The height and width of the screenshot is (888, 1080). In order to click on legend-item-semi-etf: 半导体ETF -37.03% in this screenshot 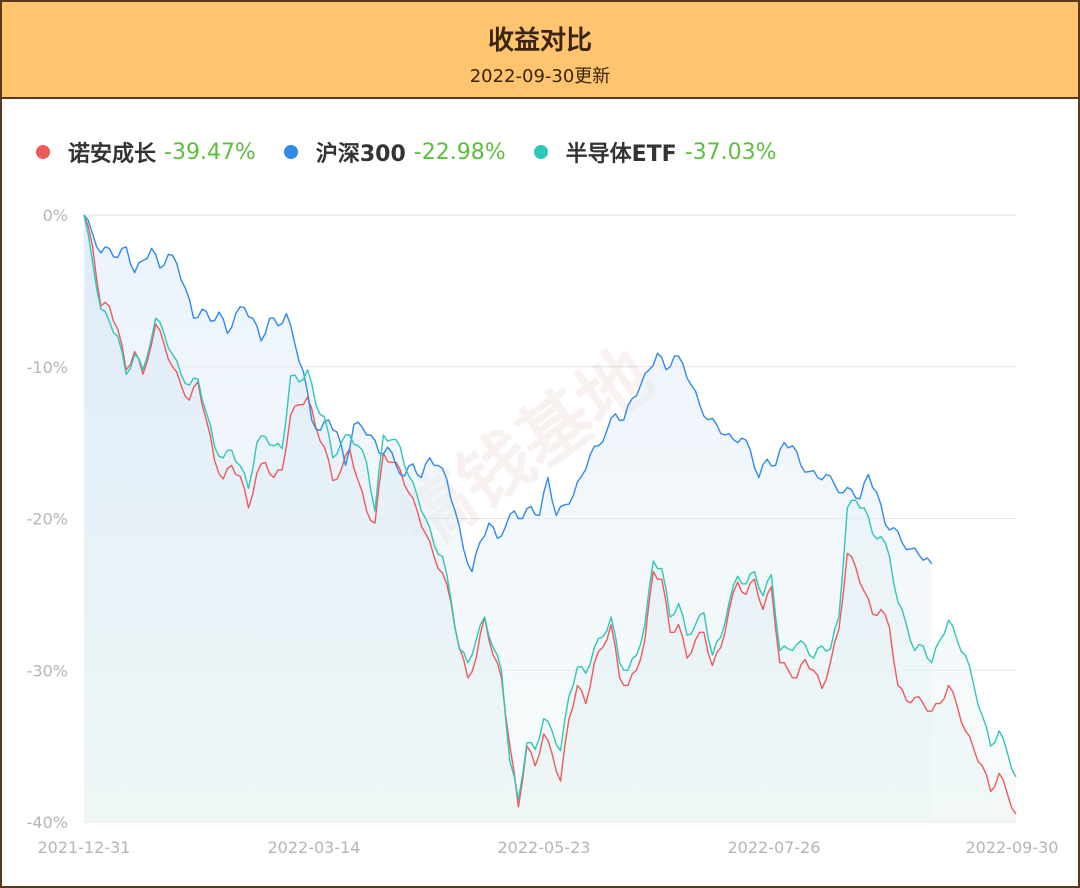, I will do `click(655, 152)`.